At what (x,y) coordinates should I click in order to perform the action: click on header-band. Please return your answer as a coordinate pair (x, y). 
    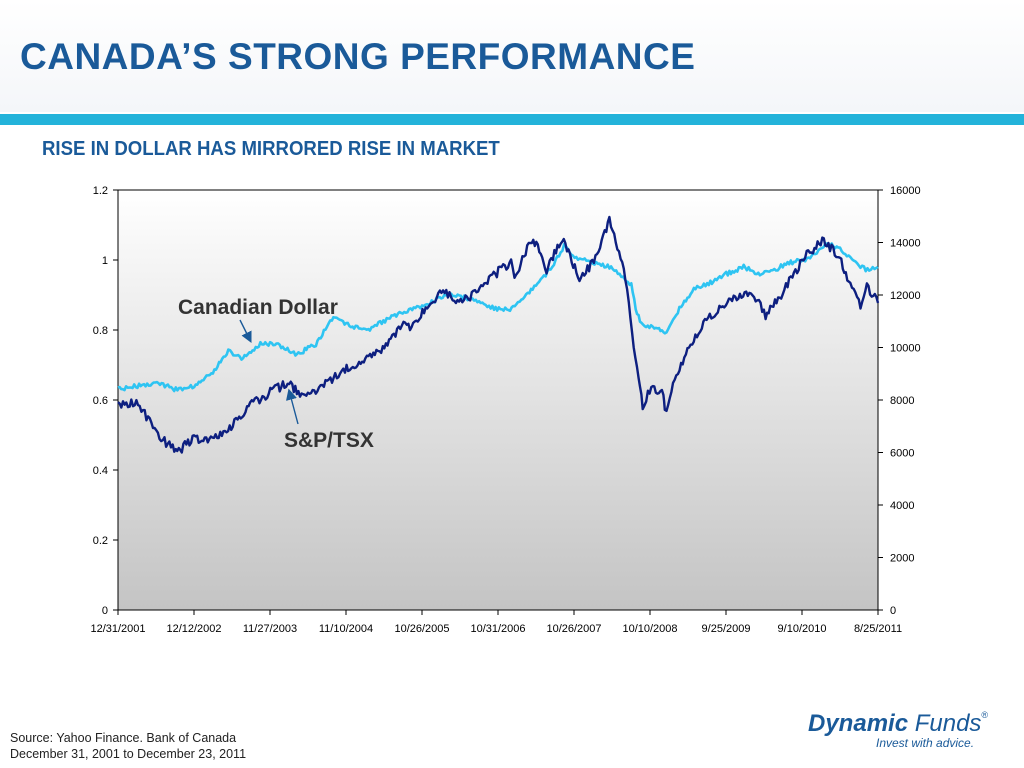
    Looking at the image, I should click on (512, 56).